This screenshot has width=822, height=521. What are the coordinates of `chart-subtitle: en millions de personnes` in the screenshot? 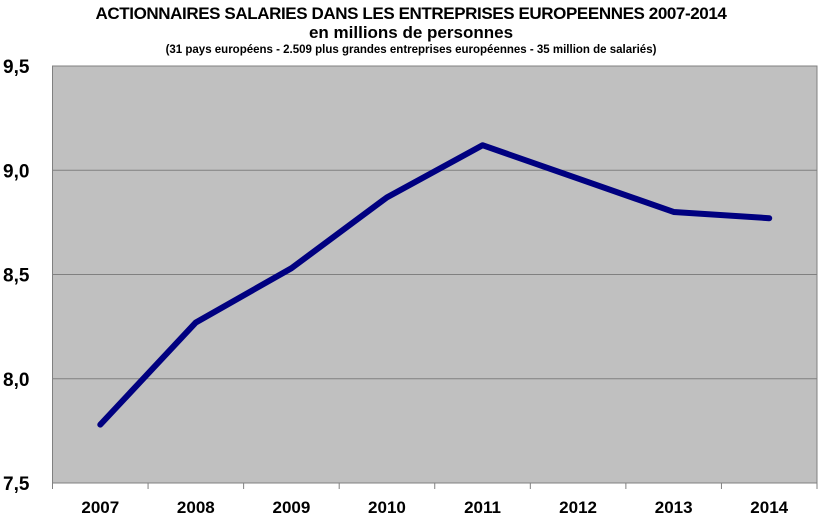 It's located at (411, 32).